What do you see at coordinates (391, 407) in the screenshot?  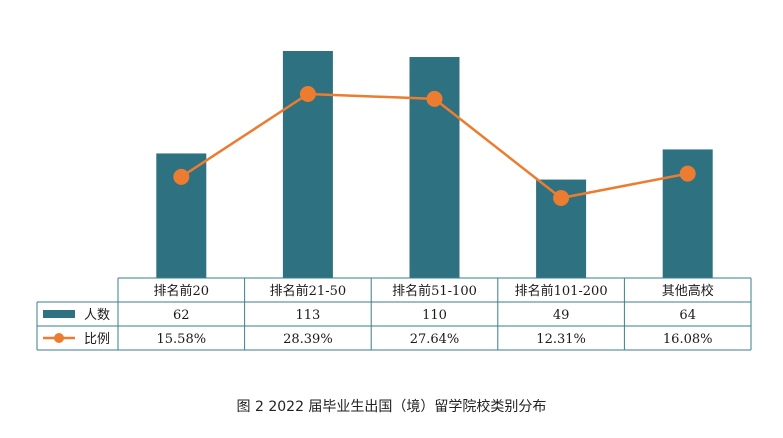 I see `figure-caption: 图 2 2022 届毕业生出国（境）留学院校类别分布` at bounding box center [391, 407].